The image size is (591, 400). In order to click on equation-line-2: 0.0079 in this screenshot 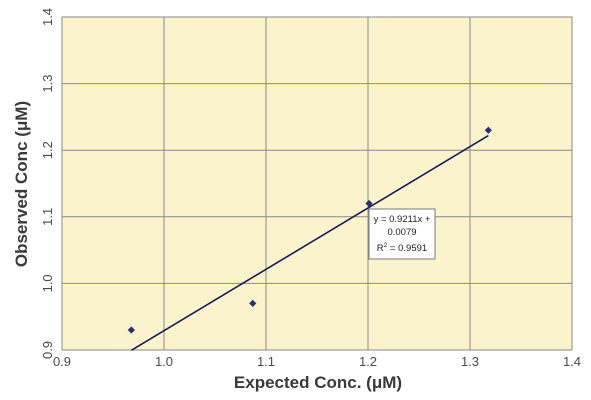, I will do `click(401, 232)`.